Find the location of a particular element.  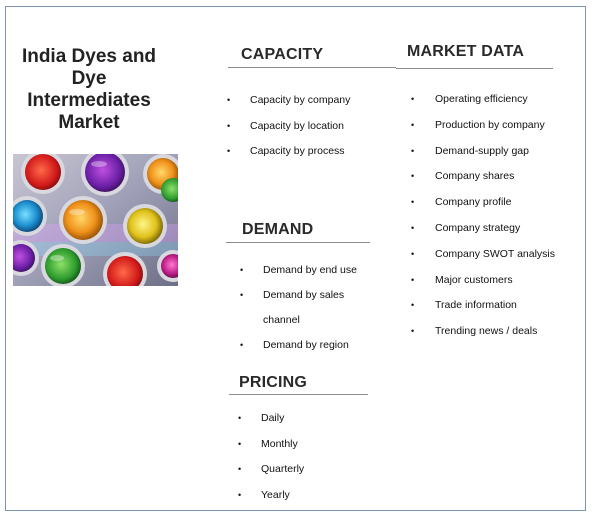

title-line: Intermediates is located at coordinates (89, 100).